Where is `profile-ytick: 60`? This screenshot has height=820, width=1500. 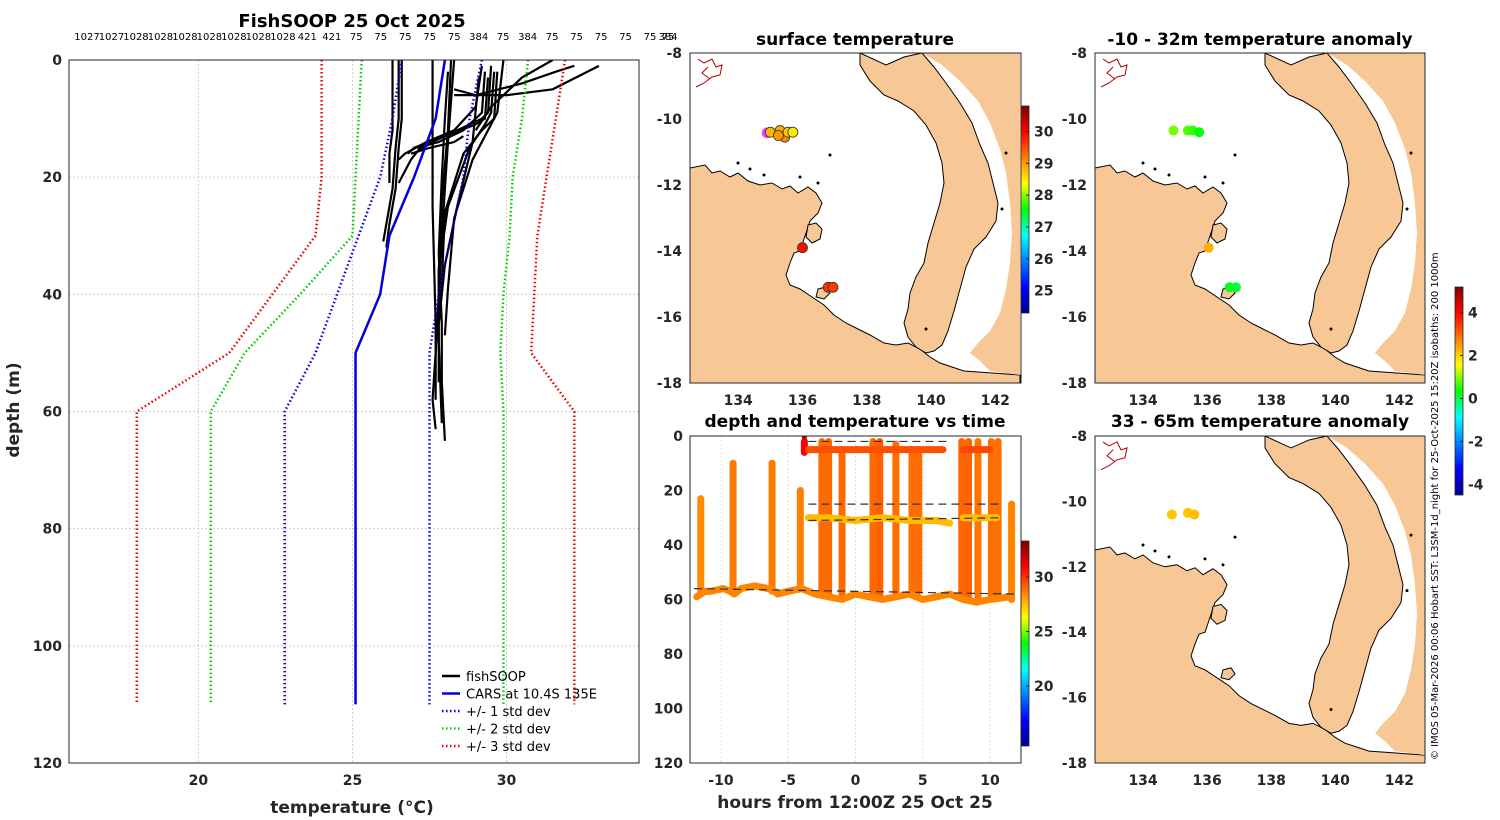
profile-ytick: 60 is located at coordinates (53, 413).